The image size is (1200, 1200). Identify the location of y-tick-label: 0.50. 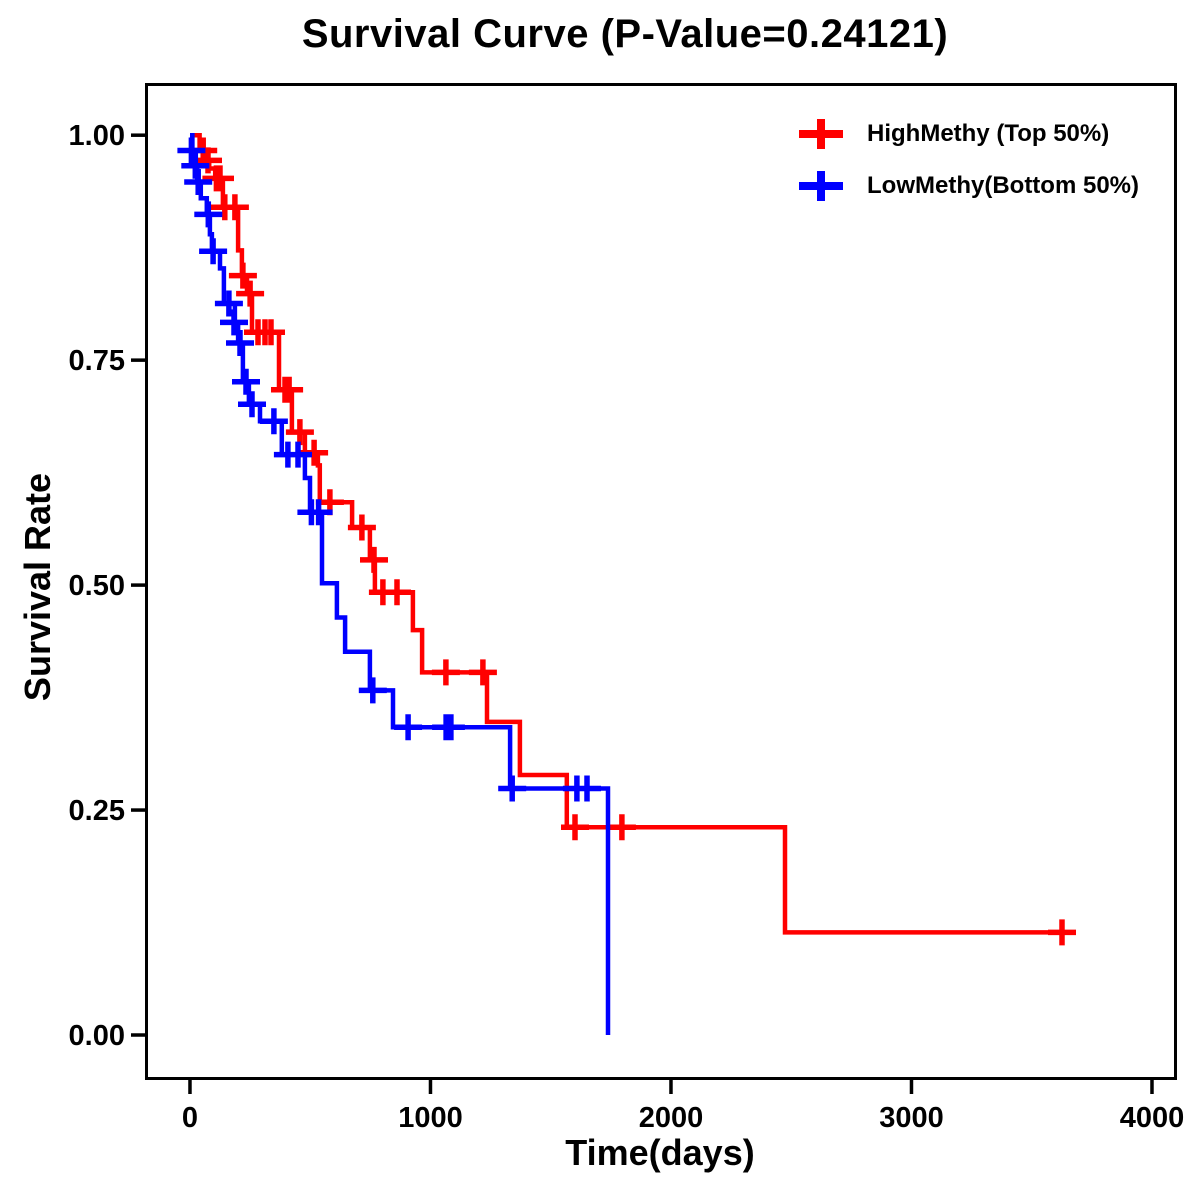
(97, 586).